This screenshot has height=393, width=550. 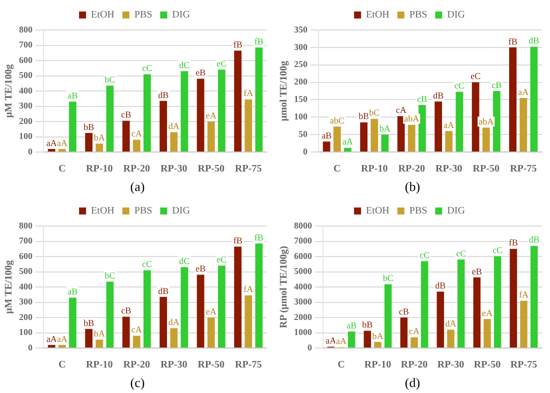 What do you see at coordinates (137, 187) in the screenshot?
I see `text: (a)` at bounding box center [137, 187].